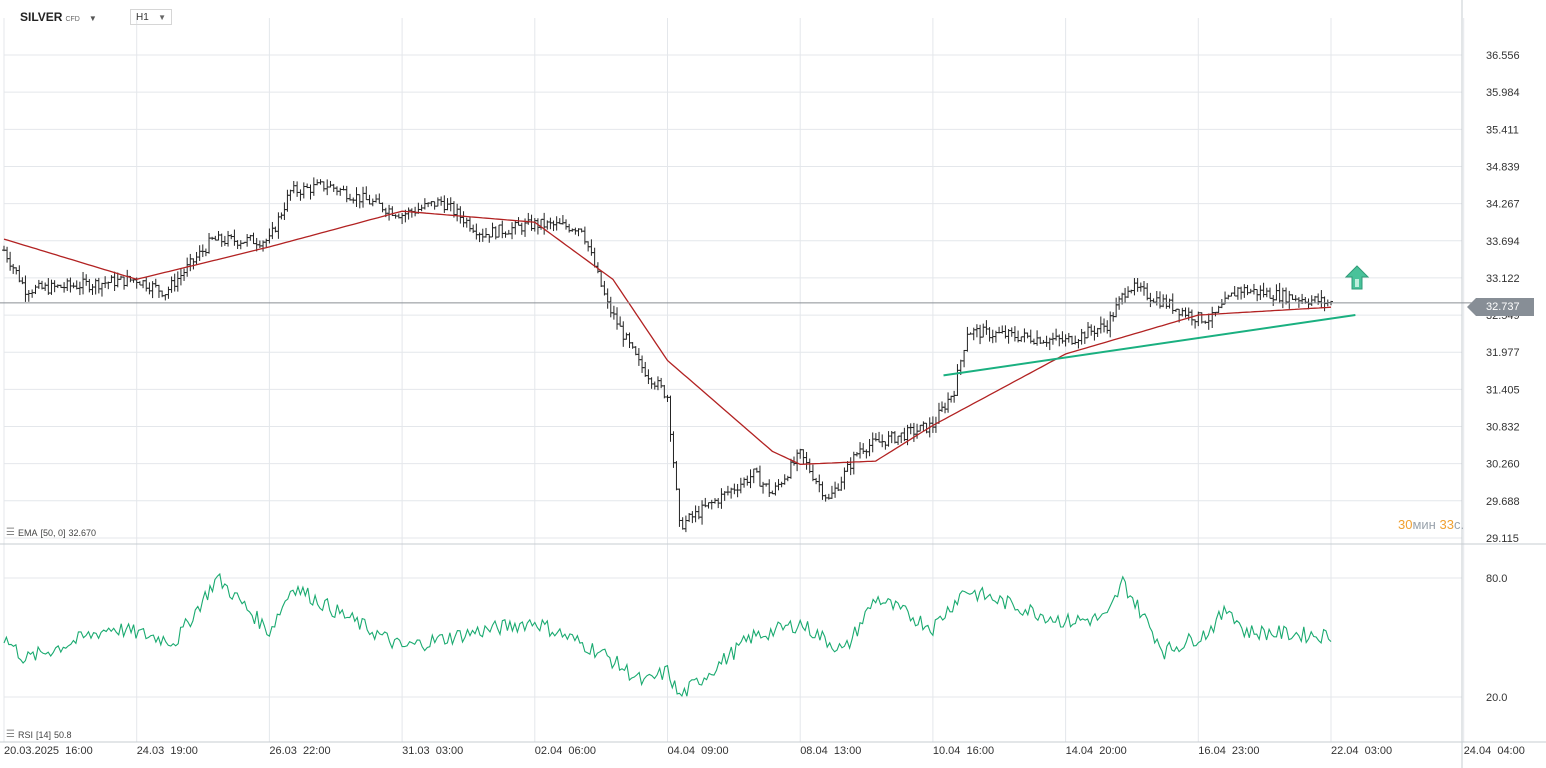 This screenshot has height=768, width=1546. I want to click on price-tick-label: 29.688, so click(1503, 502).